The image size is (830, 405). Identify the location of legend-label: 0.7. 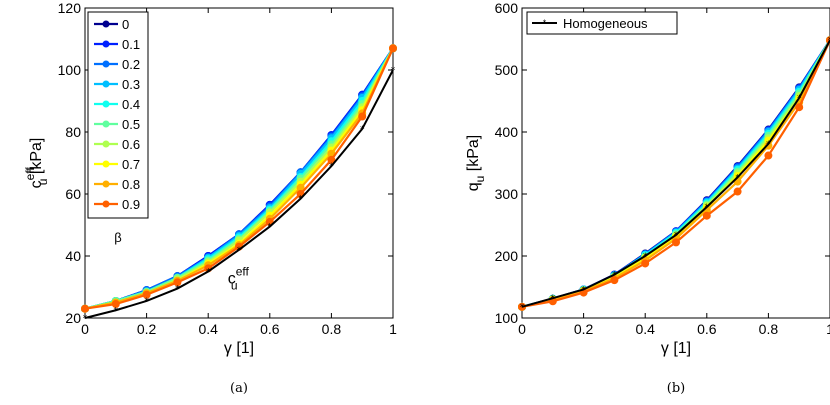
(131, 164).